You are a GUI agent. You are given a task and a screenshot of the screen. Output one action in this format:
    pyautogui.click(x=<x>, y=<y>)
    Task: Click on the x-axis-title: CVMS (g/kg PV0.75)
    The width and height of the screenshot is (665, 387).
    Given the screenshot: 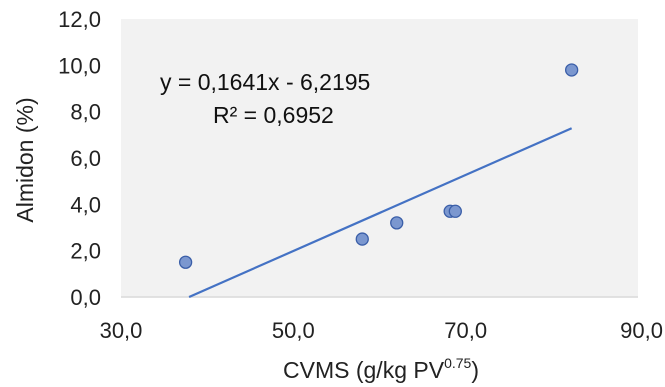 What is the action you would take?
    pyautogui.click(x=381, y=369)
    